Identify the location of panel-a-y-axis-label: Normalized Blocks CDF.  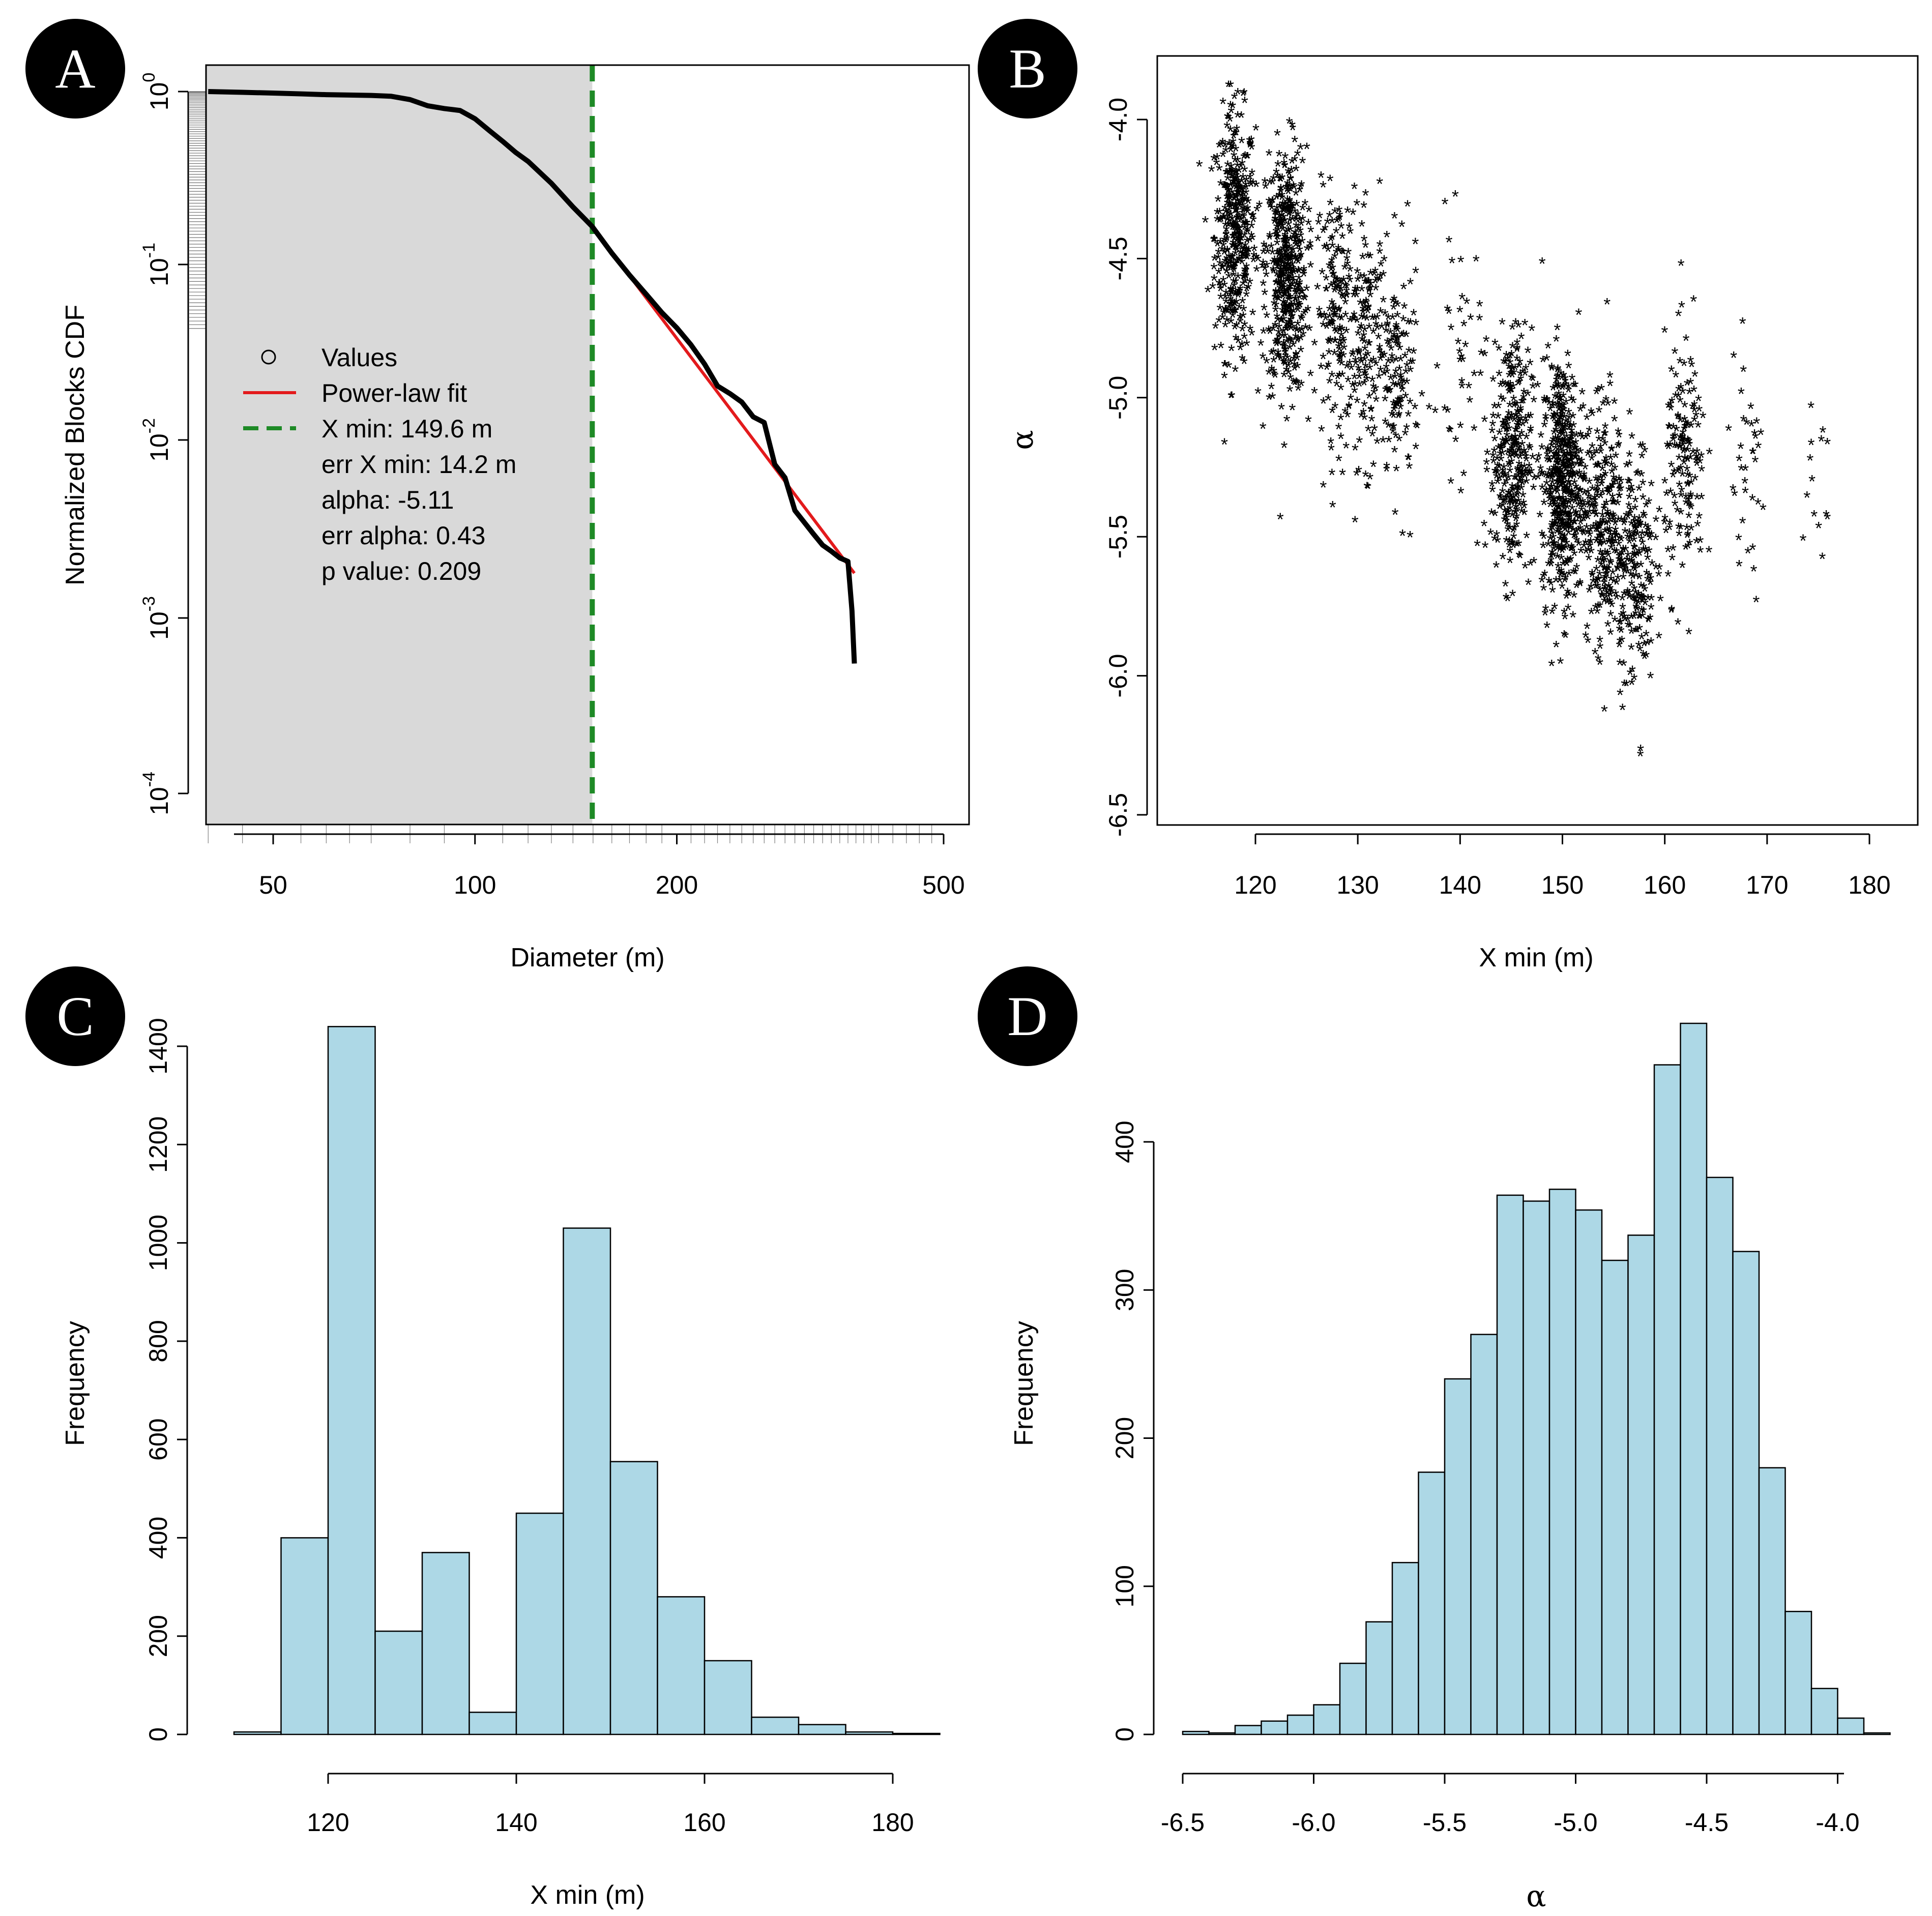
(75, 445).